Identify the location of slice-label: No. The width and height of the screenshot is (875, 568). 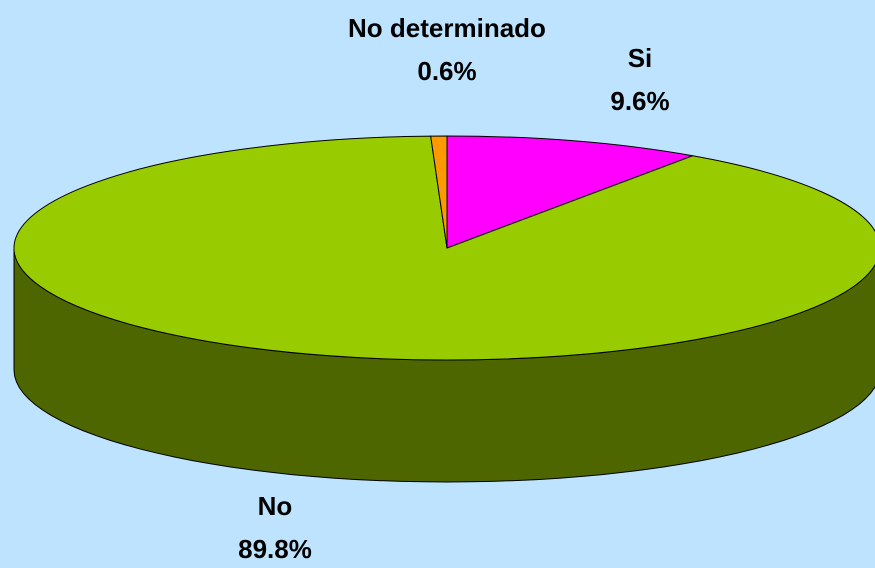
(275, 506).